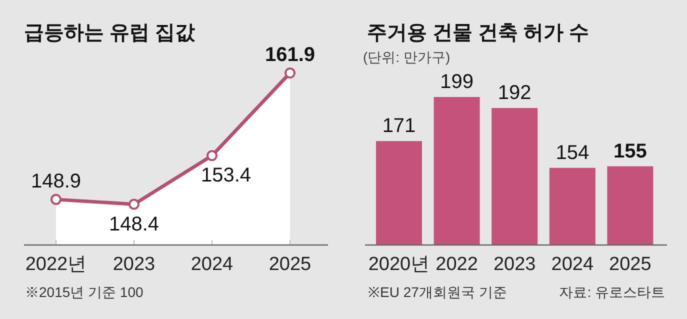 The image size is (687, 319). Describe the element at coordinates (437, 292) in the screenshot. I see `text: ※EU 27개회원국 기준` at that location.